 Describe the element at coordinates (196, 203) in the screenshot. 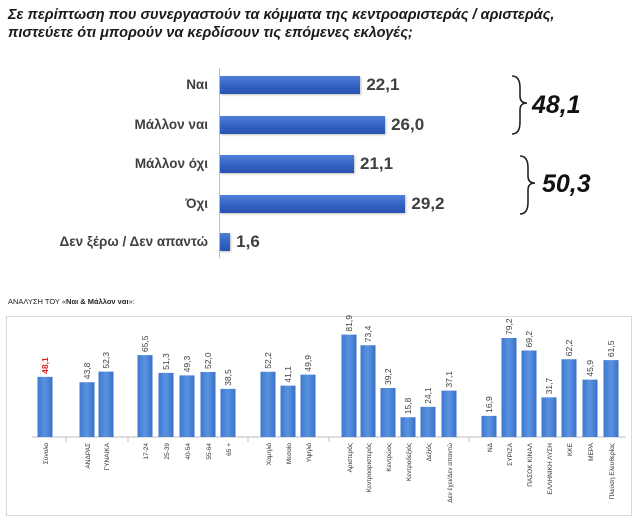

I see `top-category-label: Όχι` at that location.